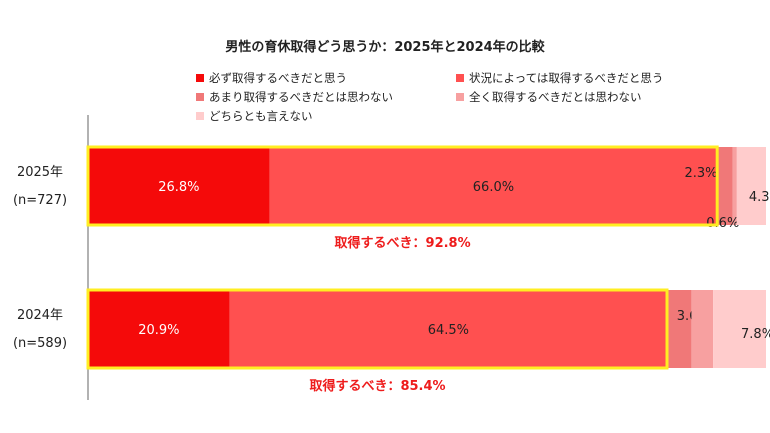 The height and width of the screenshot is (433, 770). I want to click on highlight-box, so click(377, 329).